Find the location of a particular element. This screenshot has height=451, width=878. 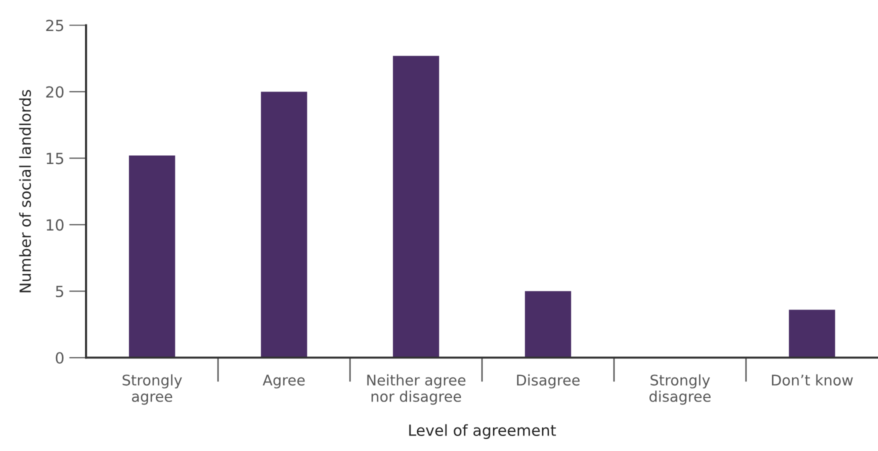

x-tick-label: Neither agree nor disagree is located at coordinates (416, 389).